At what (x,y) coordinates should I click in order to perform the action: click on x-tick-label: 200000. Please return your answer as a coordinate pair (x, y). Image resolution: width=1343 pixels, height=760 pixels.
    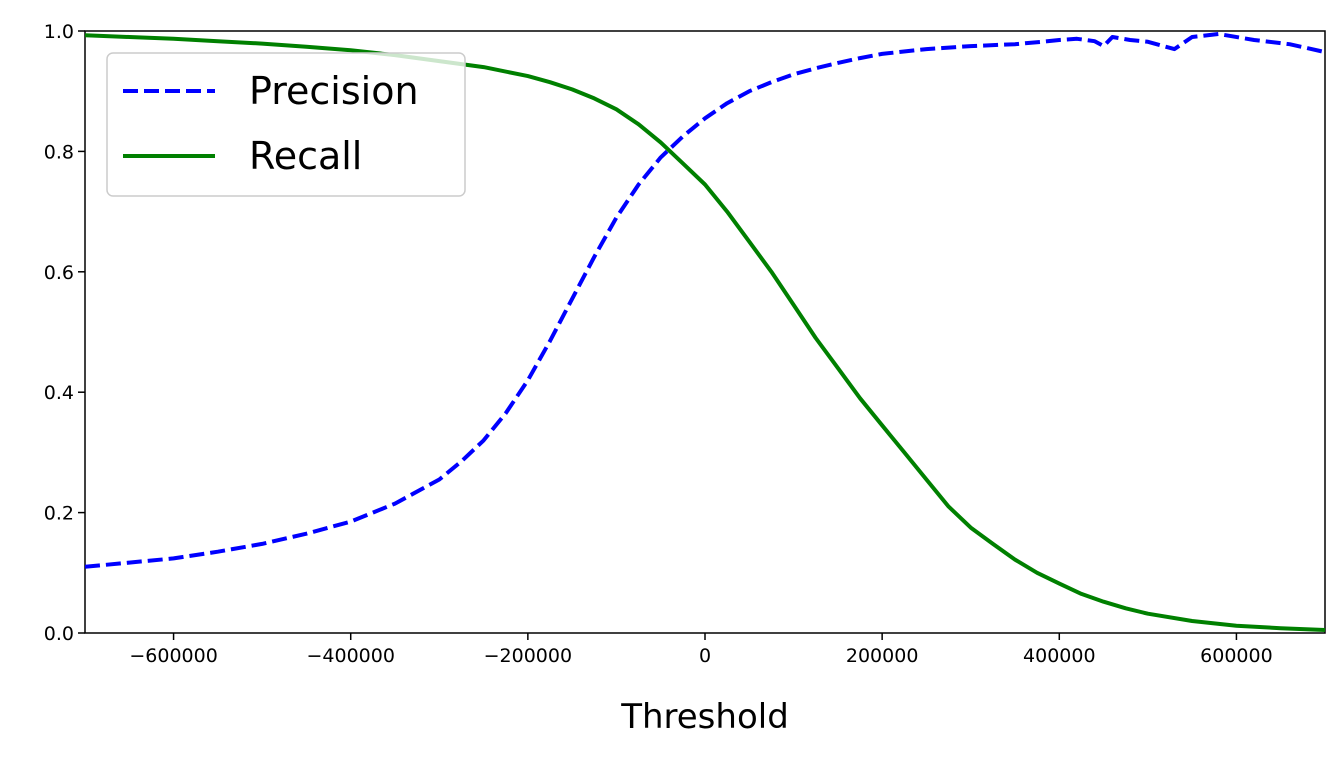
    Looking at the image, I should click on (882, 656).